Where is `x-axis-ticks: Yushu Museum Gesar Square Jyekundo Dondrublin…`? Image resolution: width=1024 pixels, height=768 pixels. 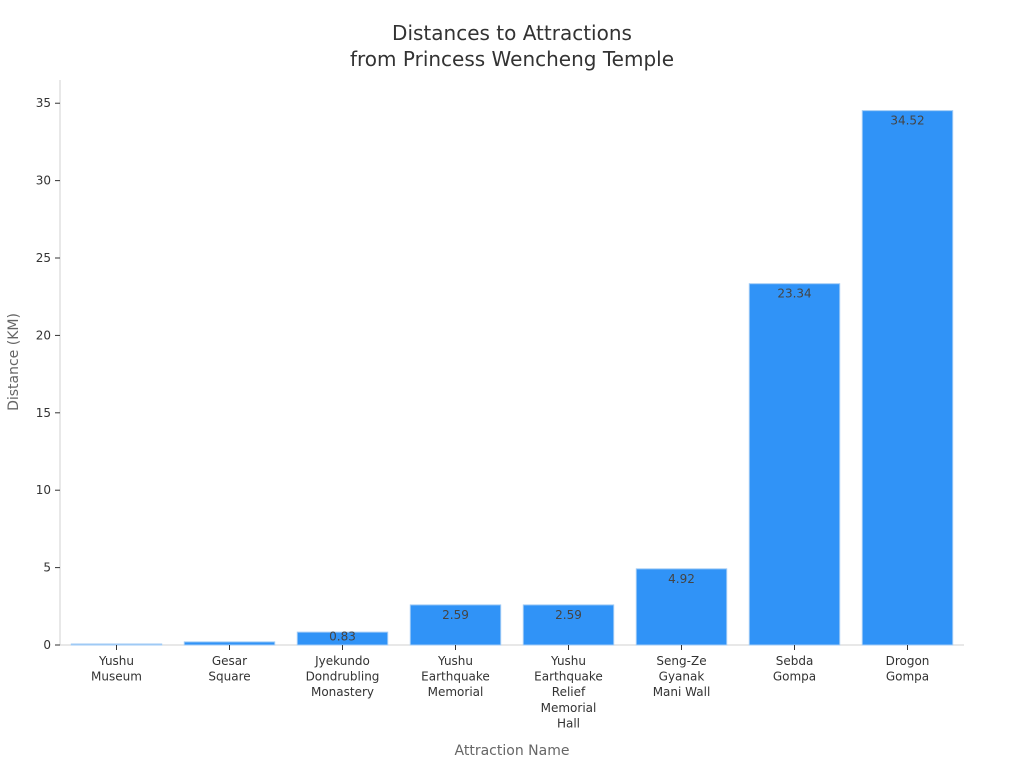 x-axis-ticks: Yushu Museum Gesar Square Jyekundo Dondrublin… is located at coordinates (510, 687).